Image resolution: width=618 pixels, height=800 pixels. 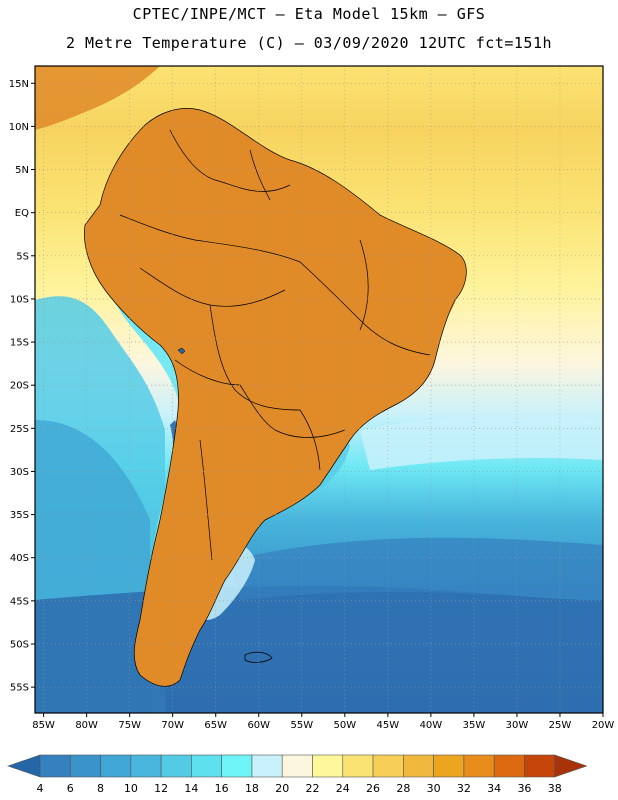 I want to click on south-atlantic-cool-water, so click(x=416, y=568).